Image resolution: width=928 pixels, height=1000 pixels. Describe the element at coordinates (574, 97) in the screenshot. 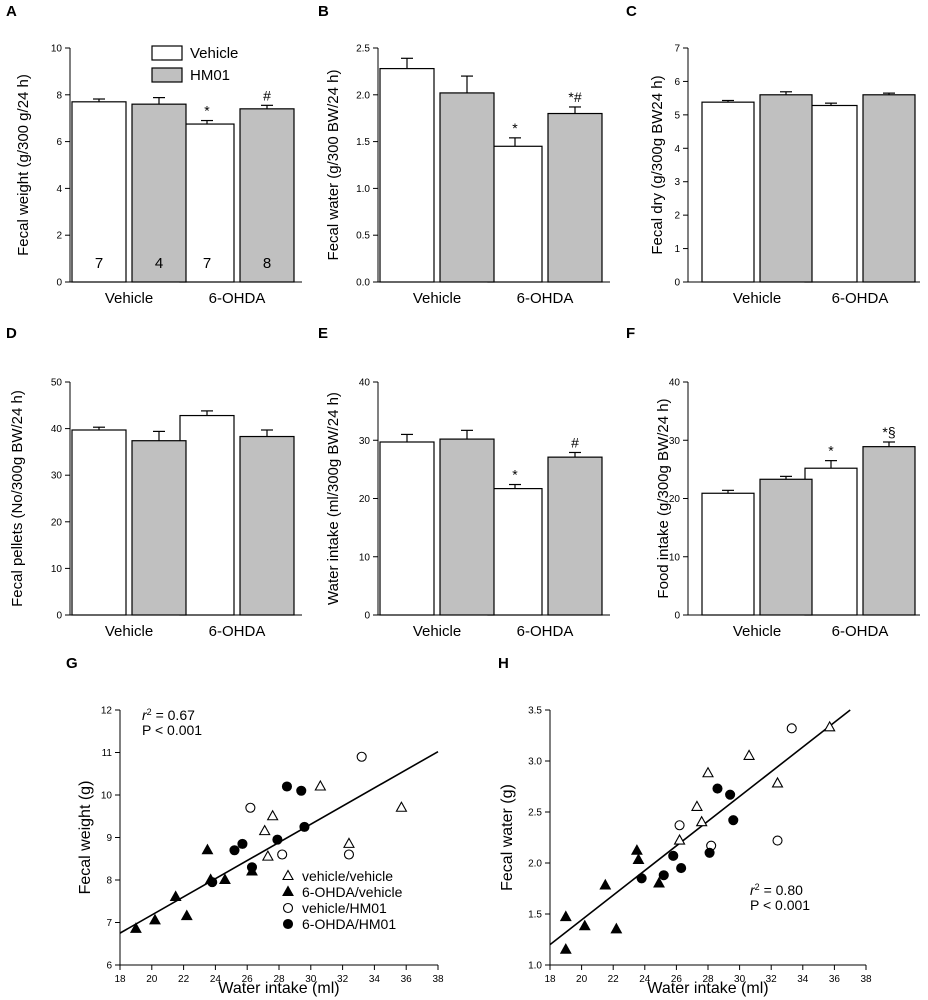

I see `significance-mark: *#` at that location.